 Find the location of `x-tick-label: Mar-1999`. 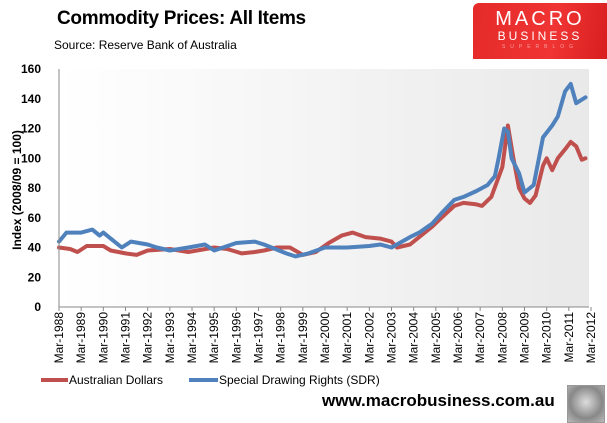

x-tick-label: Mar-1999 is located at coordinates (303, 338).